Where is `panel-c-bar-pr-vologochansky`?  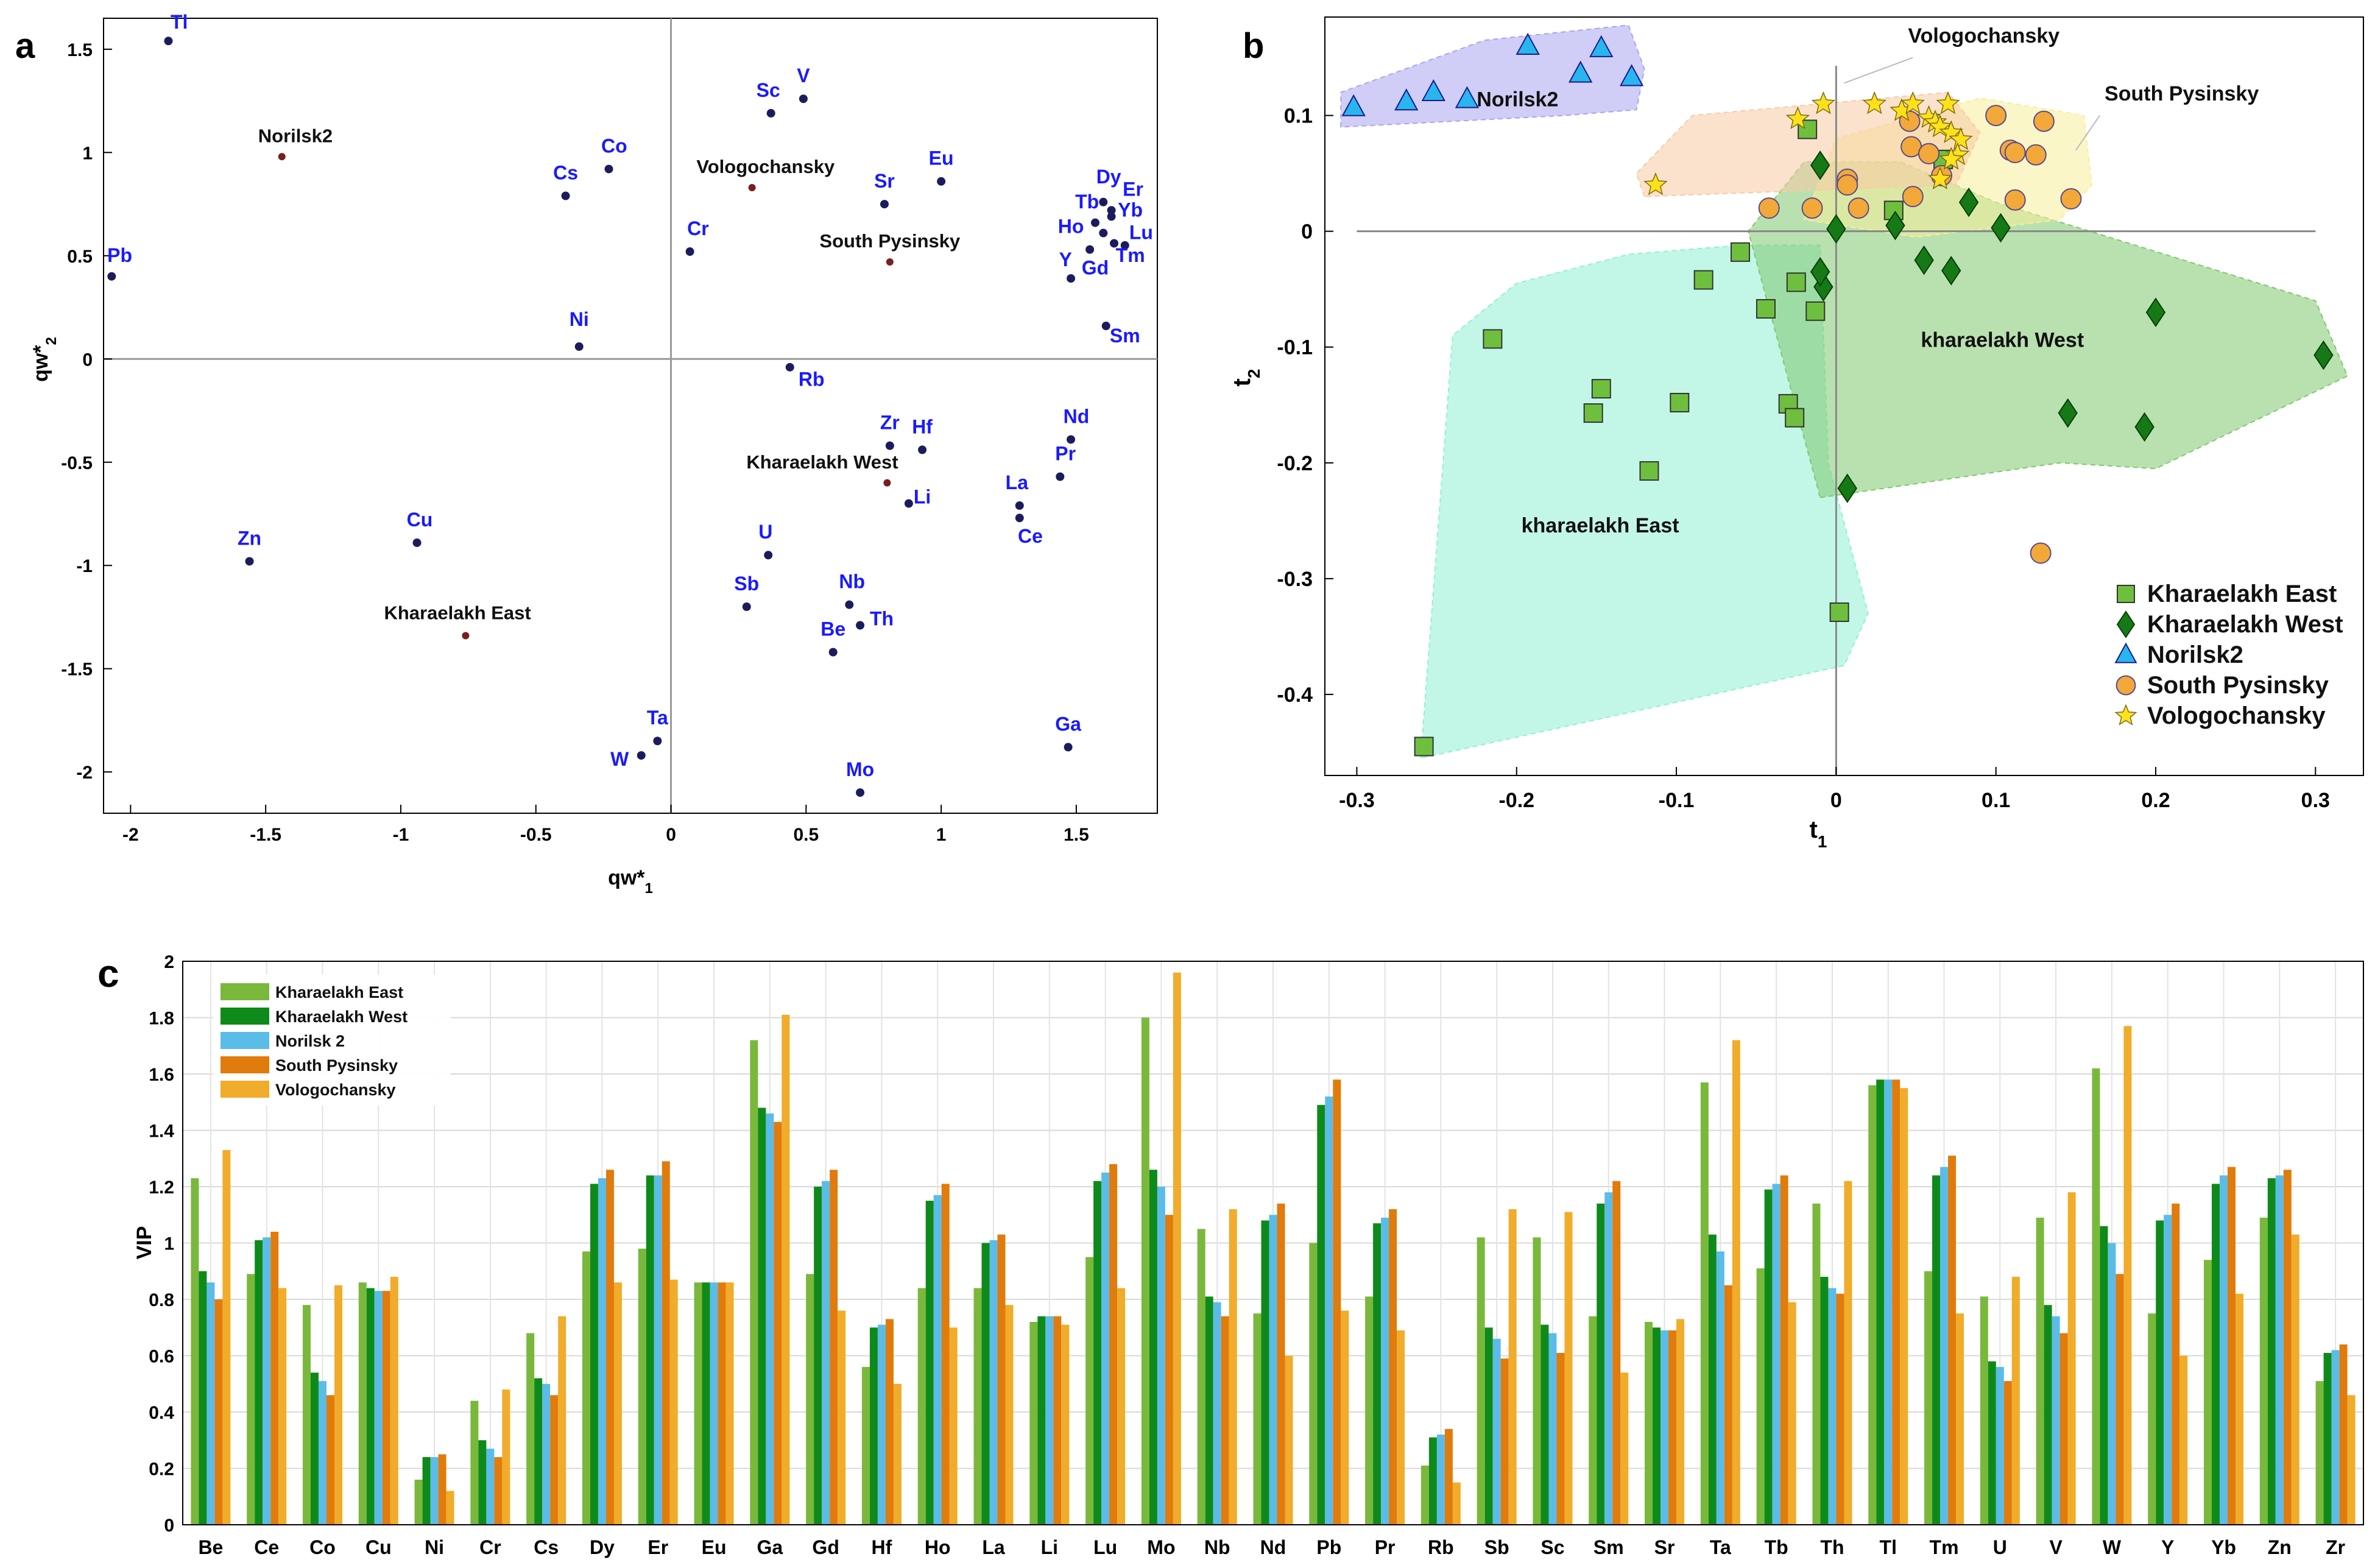
panel-c-bar-pr-vologochansky is located at coordinates (1401, 1427).